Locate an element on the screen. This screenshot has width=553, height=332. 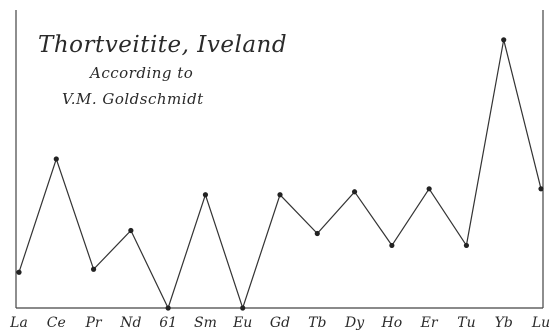
data-point-ce is located at coordinates (56, 159).